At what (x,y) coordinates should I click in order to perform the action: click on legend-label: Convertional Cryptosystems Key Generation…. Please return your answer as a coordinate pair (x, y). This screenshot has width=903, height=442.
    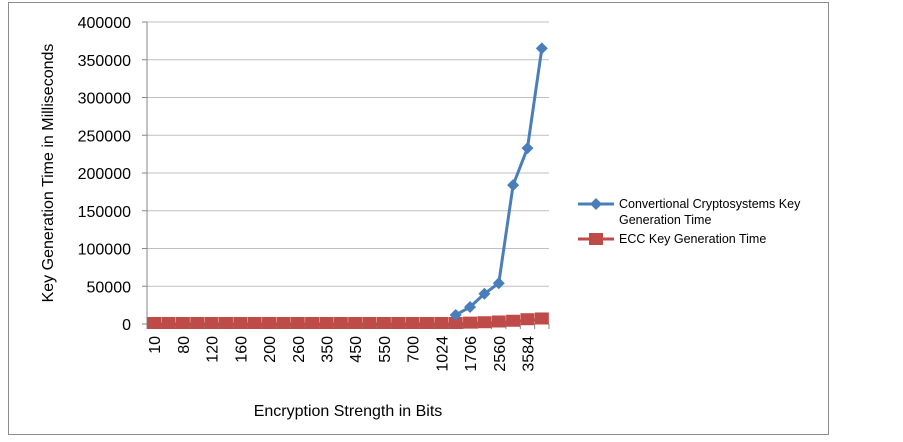
    Looking at the image, I should click on (710, 212).